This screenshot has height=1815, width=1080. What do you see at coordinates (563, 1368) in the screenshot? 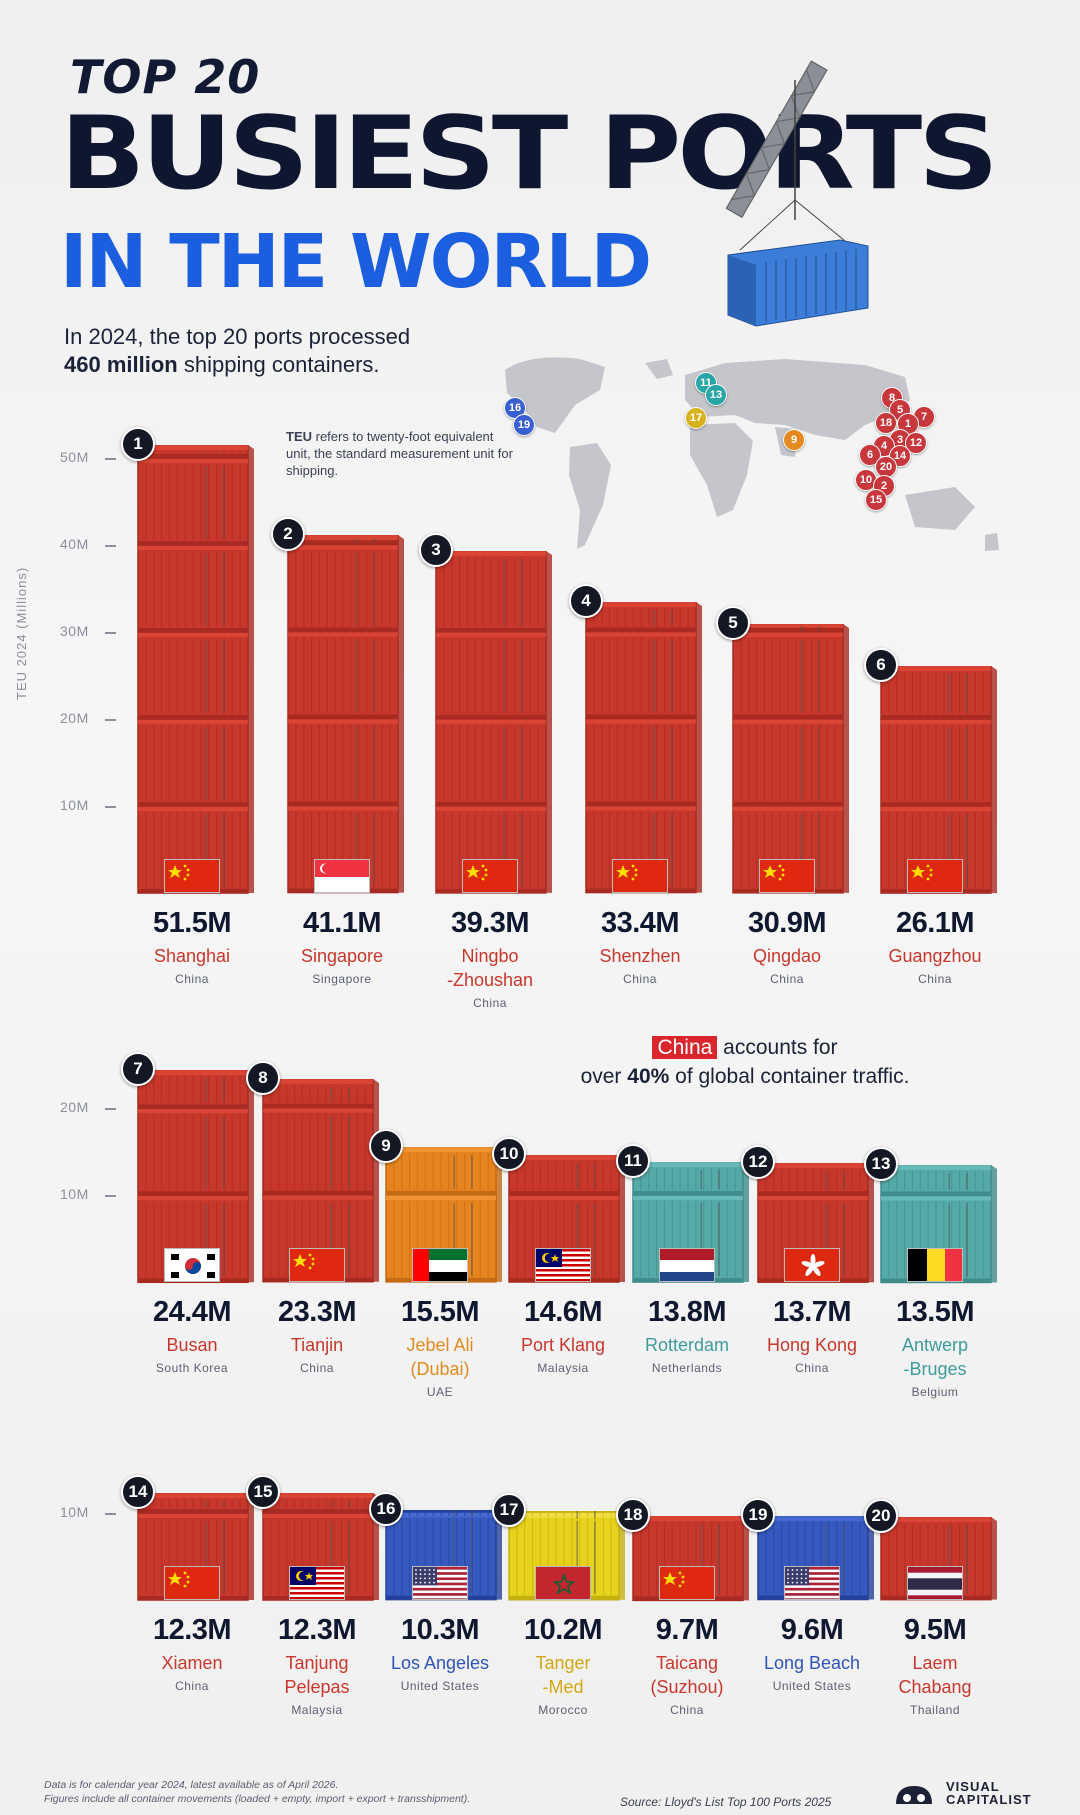
I see `port-country: Malaysia` at bounding box center [563, 1368].